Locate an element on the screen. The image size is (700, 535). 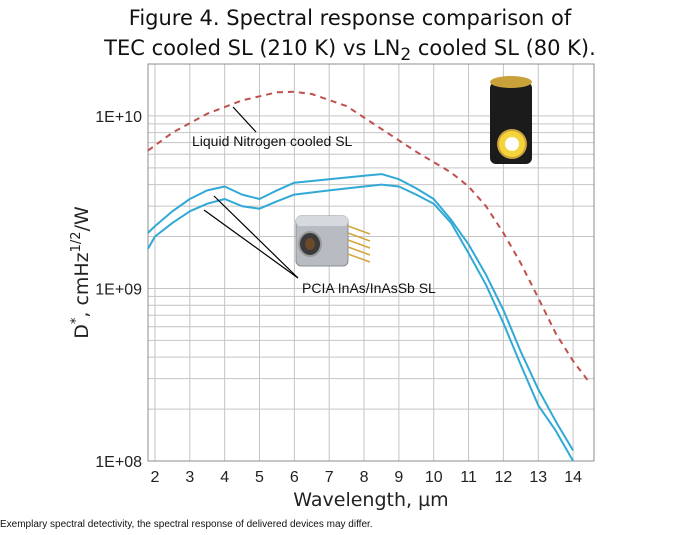
leader-line-pcia-lower is located at coordinates (251, 244).